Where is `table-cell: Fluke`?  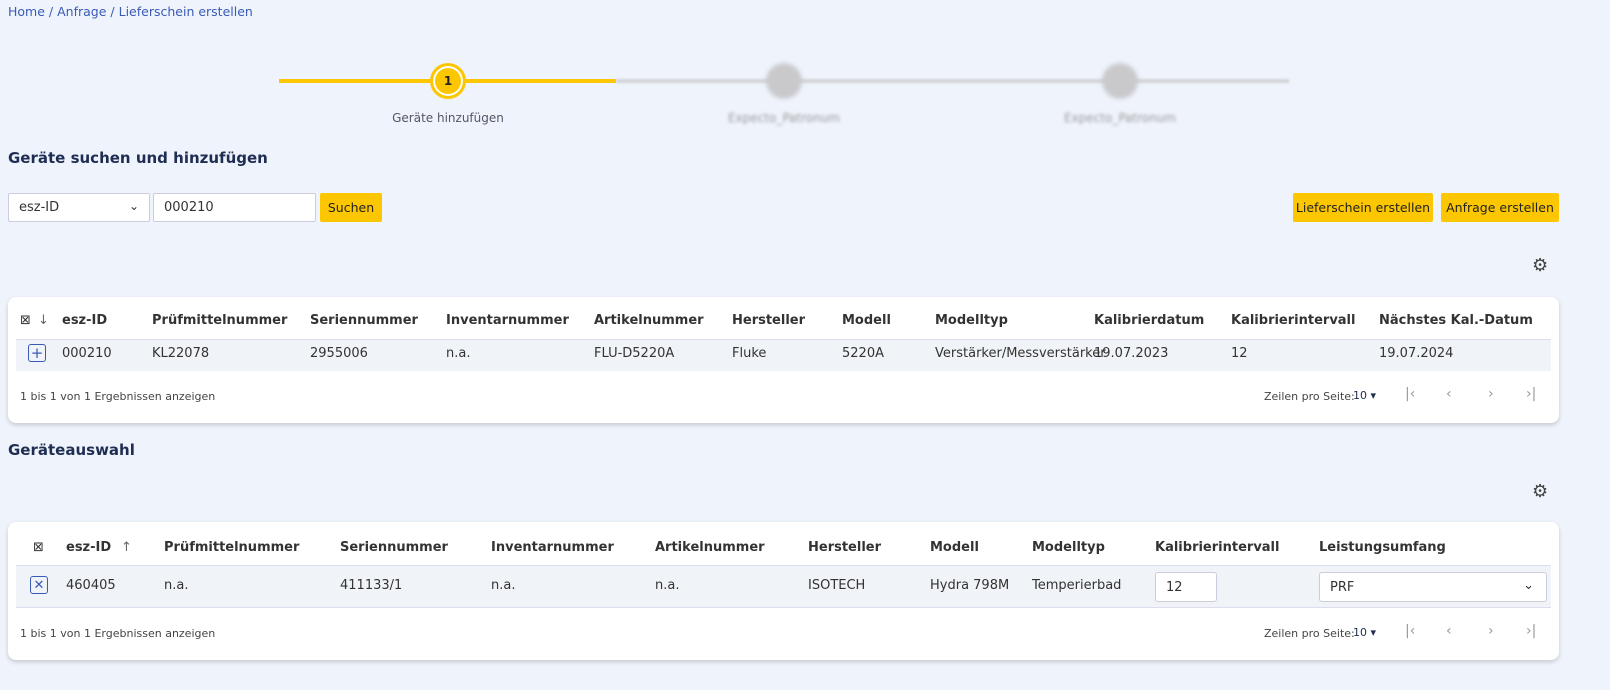
table-cell: Fluke is located at coordinates (749, 353).